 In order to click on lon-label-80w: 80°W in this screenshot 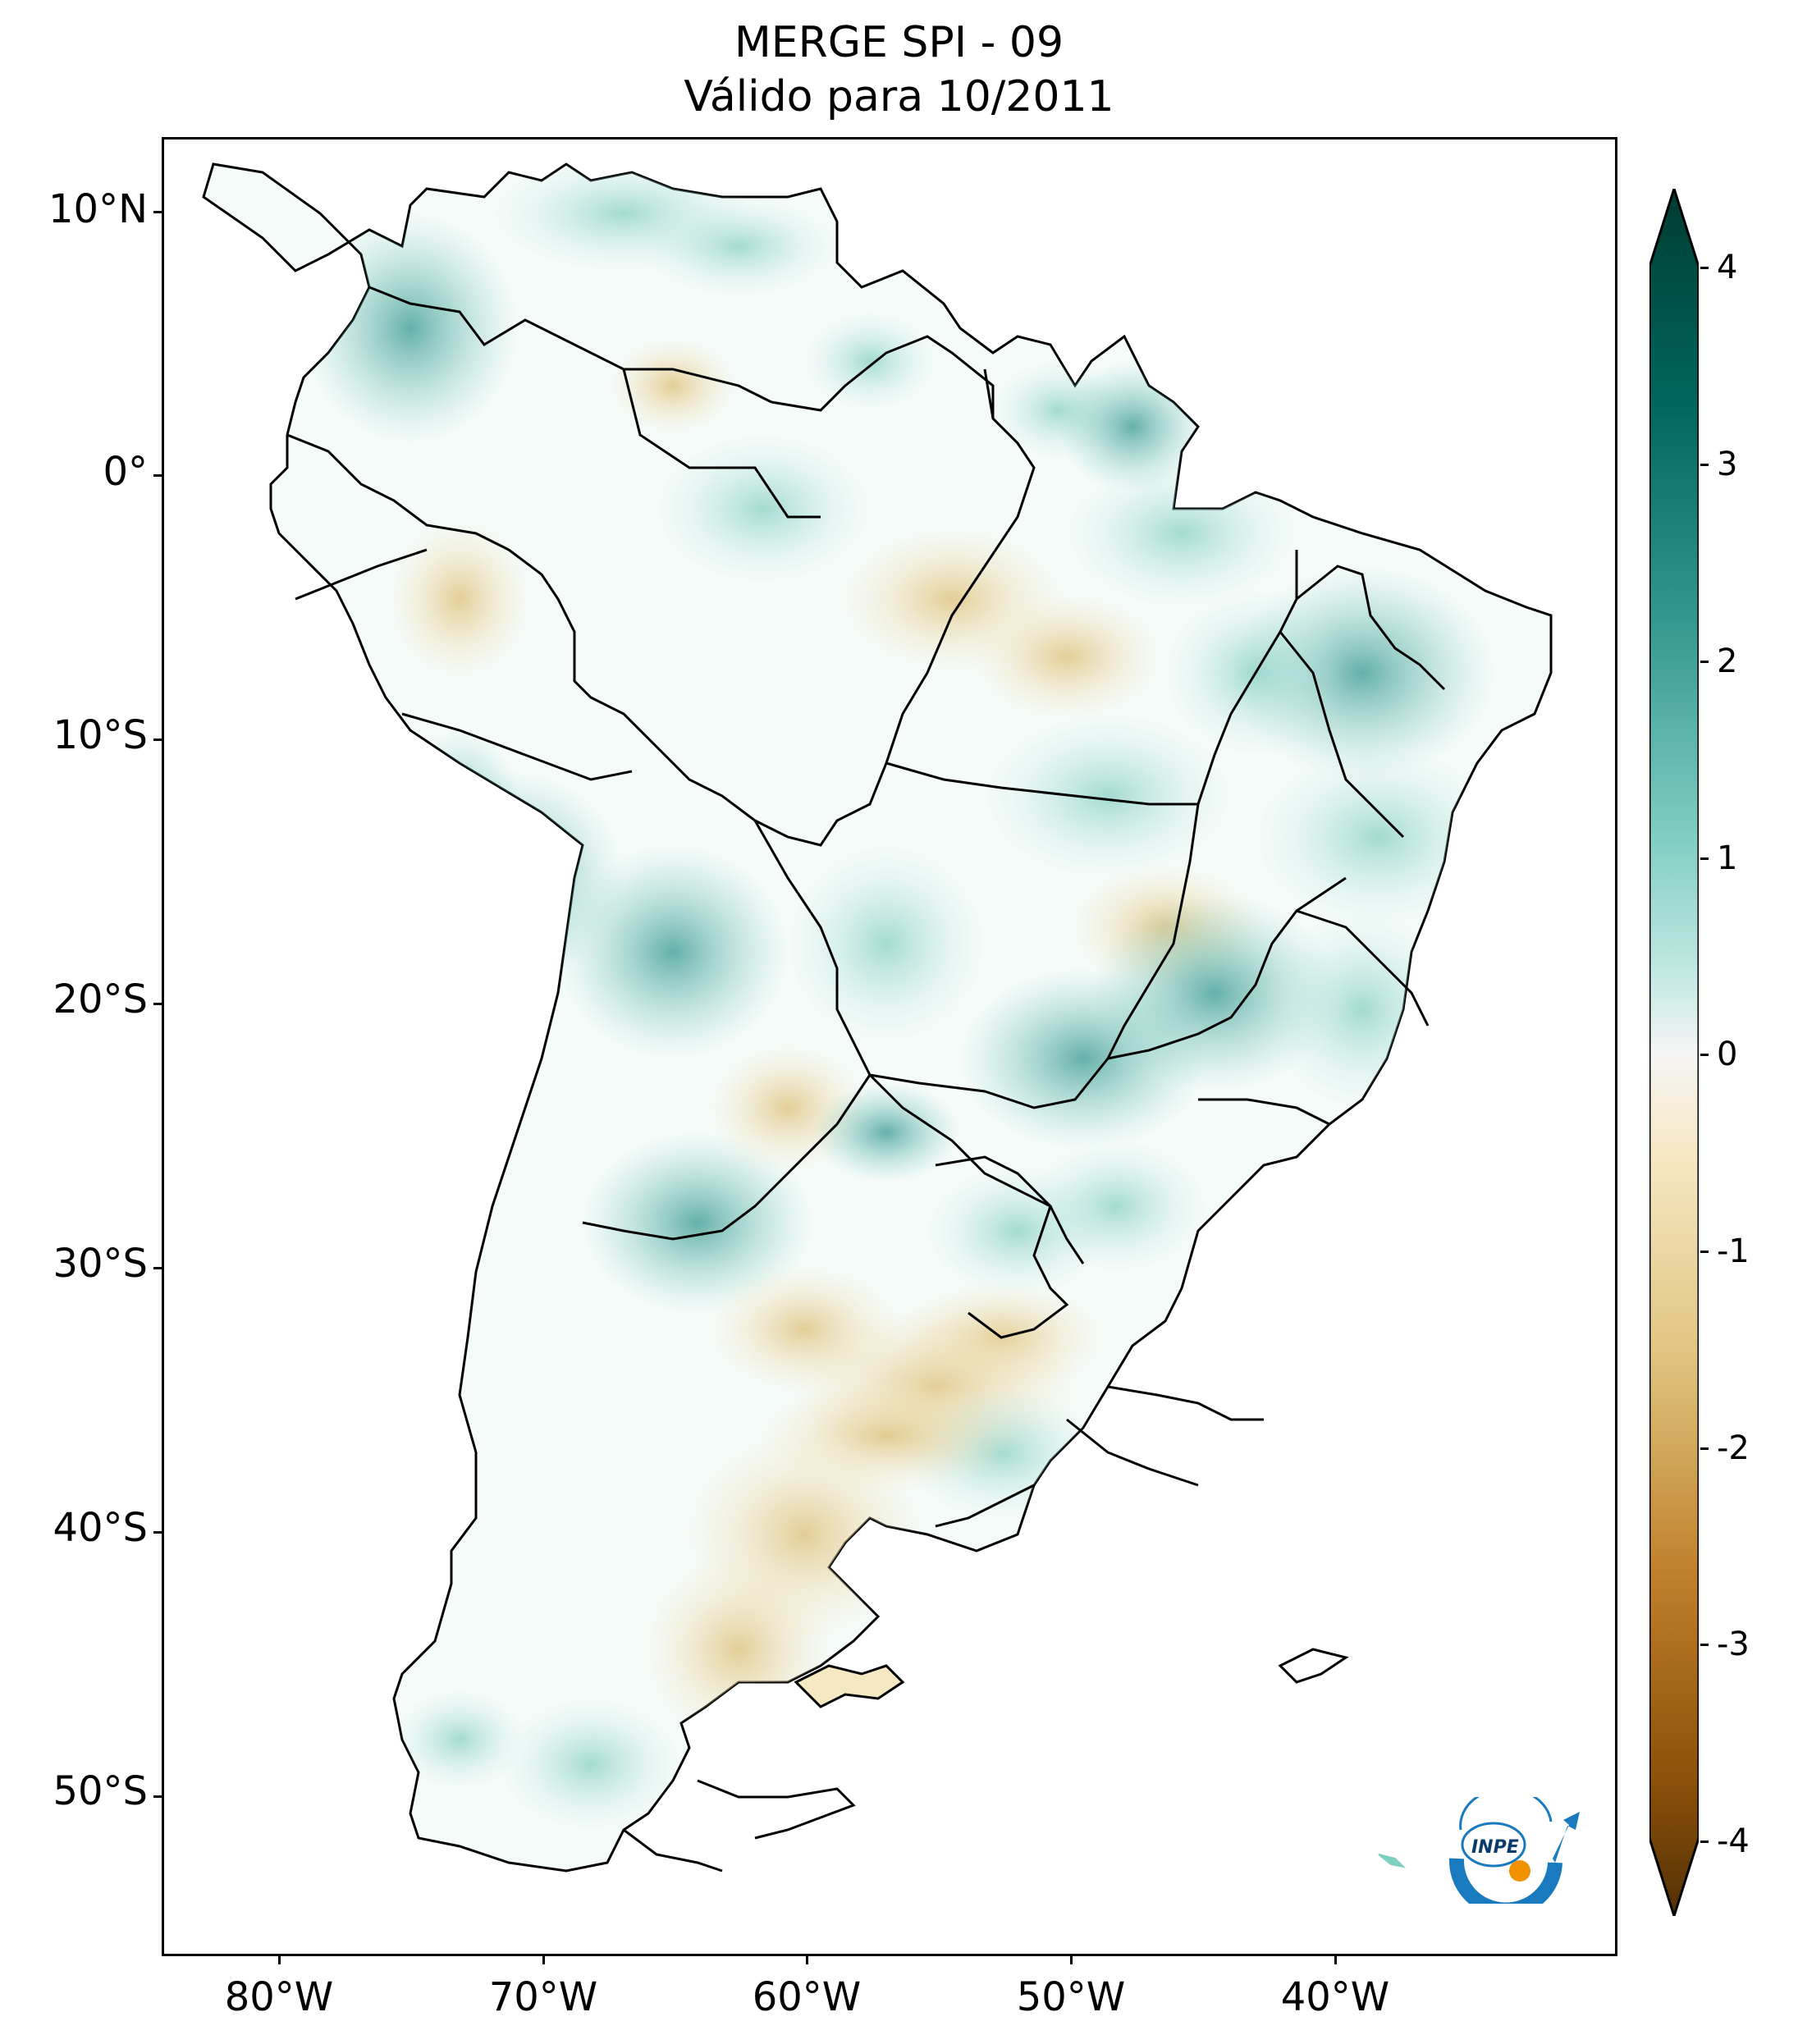, I will do `click(279, 1997)`.